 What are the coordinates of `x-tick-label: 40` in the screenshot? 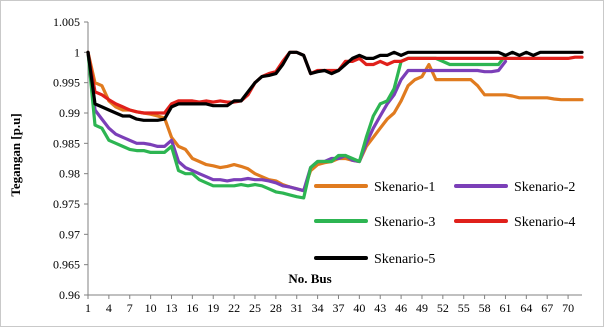 It's located at (359, 308).